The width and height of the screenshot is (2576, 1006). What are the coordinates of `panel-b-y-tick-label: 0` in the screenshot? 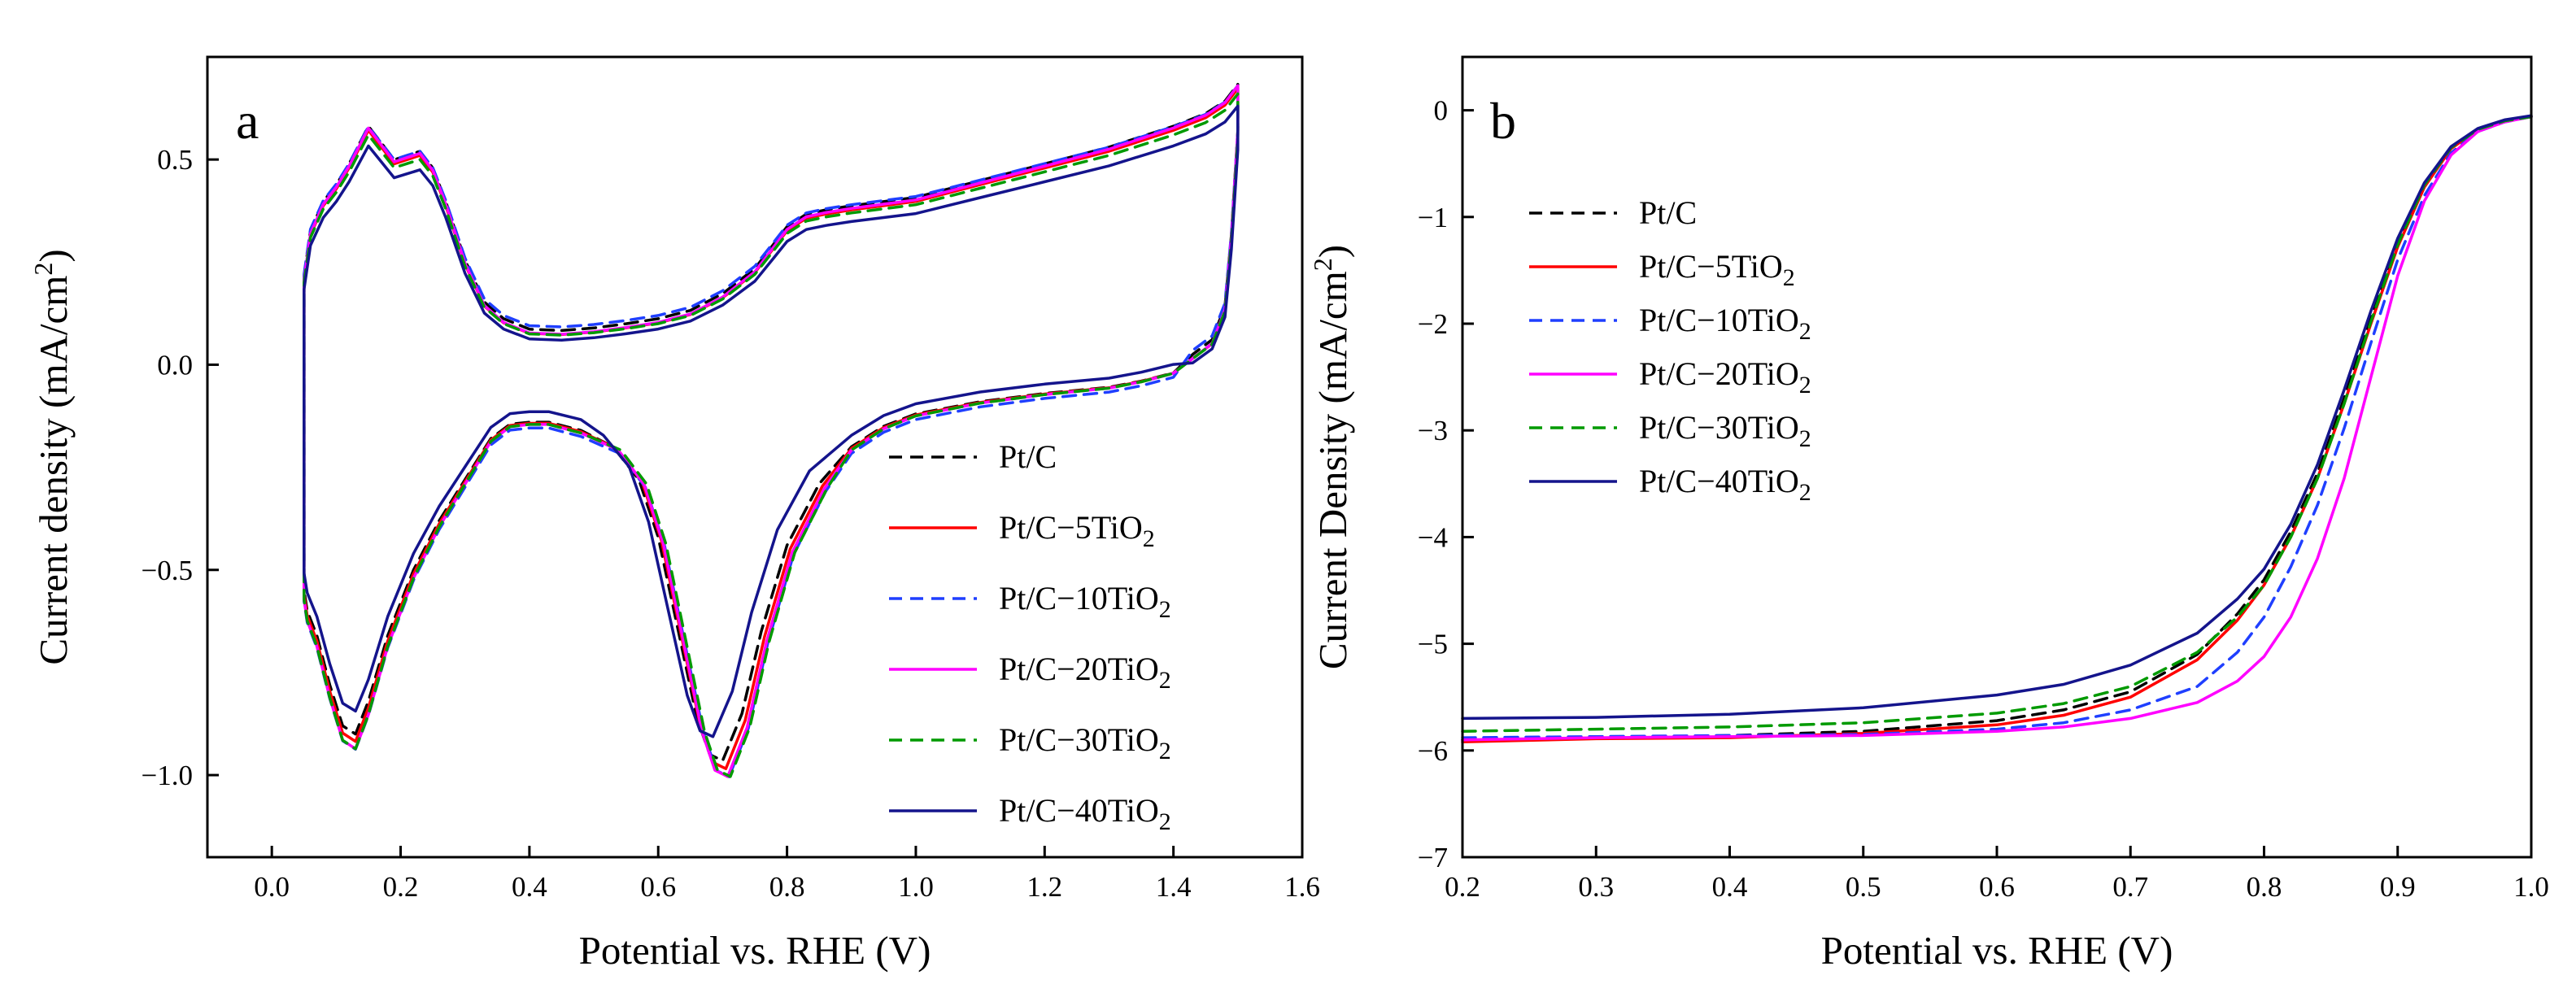 It's located at (1441, 111).